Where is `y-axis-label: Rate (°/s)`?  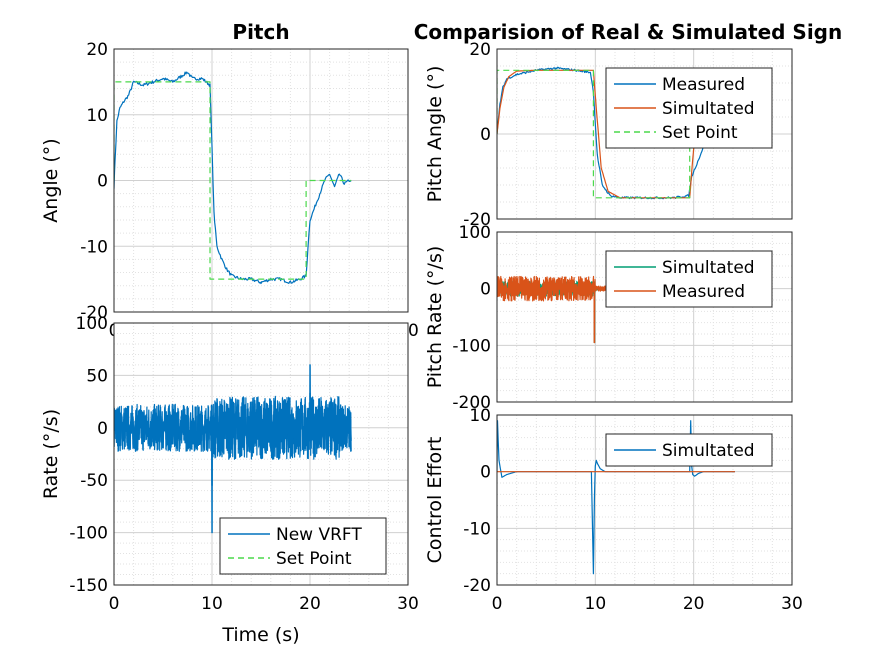 y-axis-label: Rate (°/s) is located at coordinates (51, 454).